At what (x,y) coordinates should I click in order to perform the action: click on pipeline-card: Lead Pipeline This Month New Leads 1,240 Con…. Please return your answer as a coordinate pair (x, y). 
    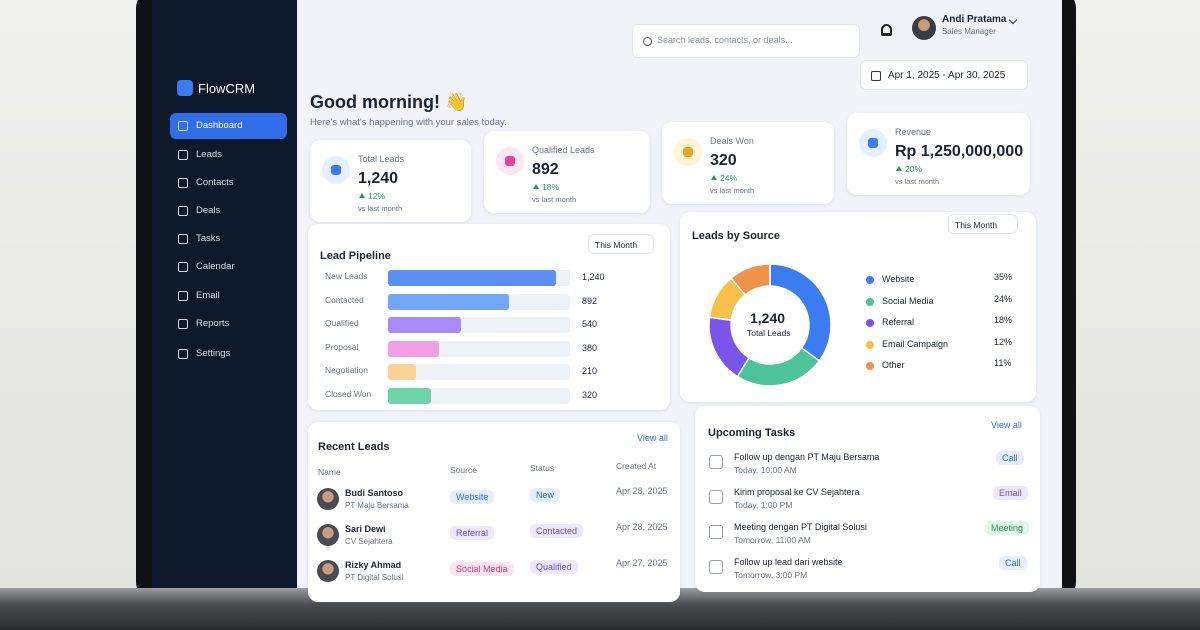
    Looking at the image, I should click on (489, 317).